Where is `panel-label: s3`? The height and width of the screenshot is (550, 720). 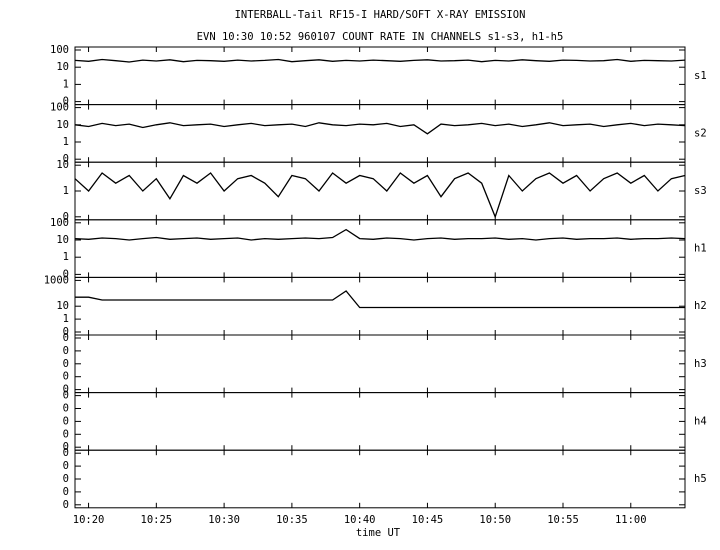 panel-label: s3 is located at coordinates (700, 191).